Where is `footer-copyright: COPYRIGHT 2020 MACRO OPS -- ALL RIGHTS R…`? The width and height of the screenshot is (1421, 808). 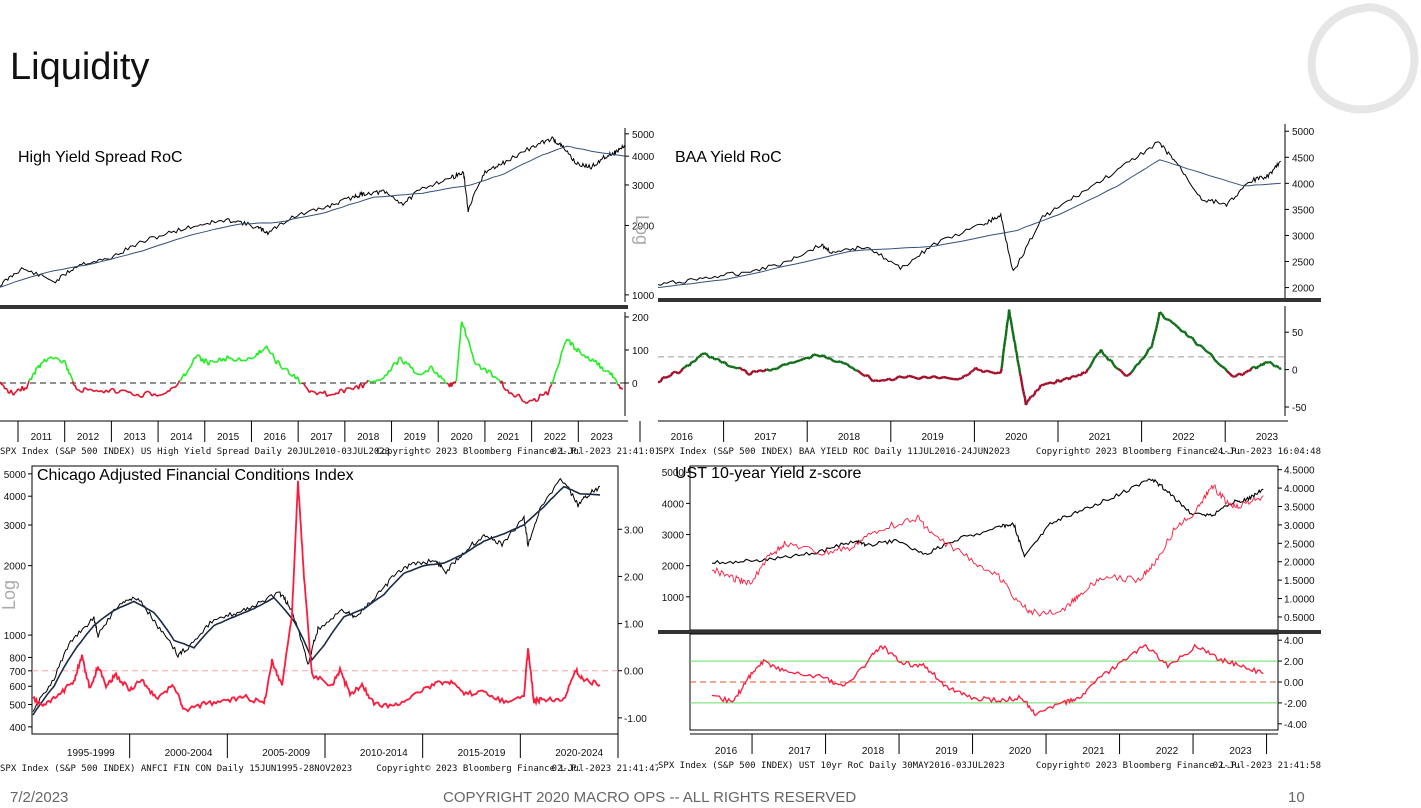
footer-copyright: COPYRIGHT 2020 MACRO OPS -- ALL RIGHTS R… is located at coordinates (650, 797).